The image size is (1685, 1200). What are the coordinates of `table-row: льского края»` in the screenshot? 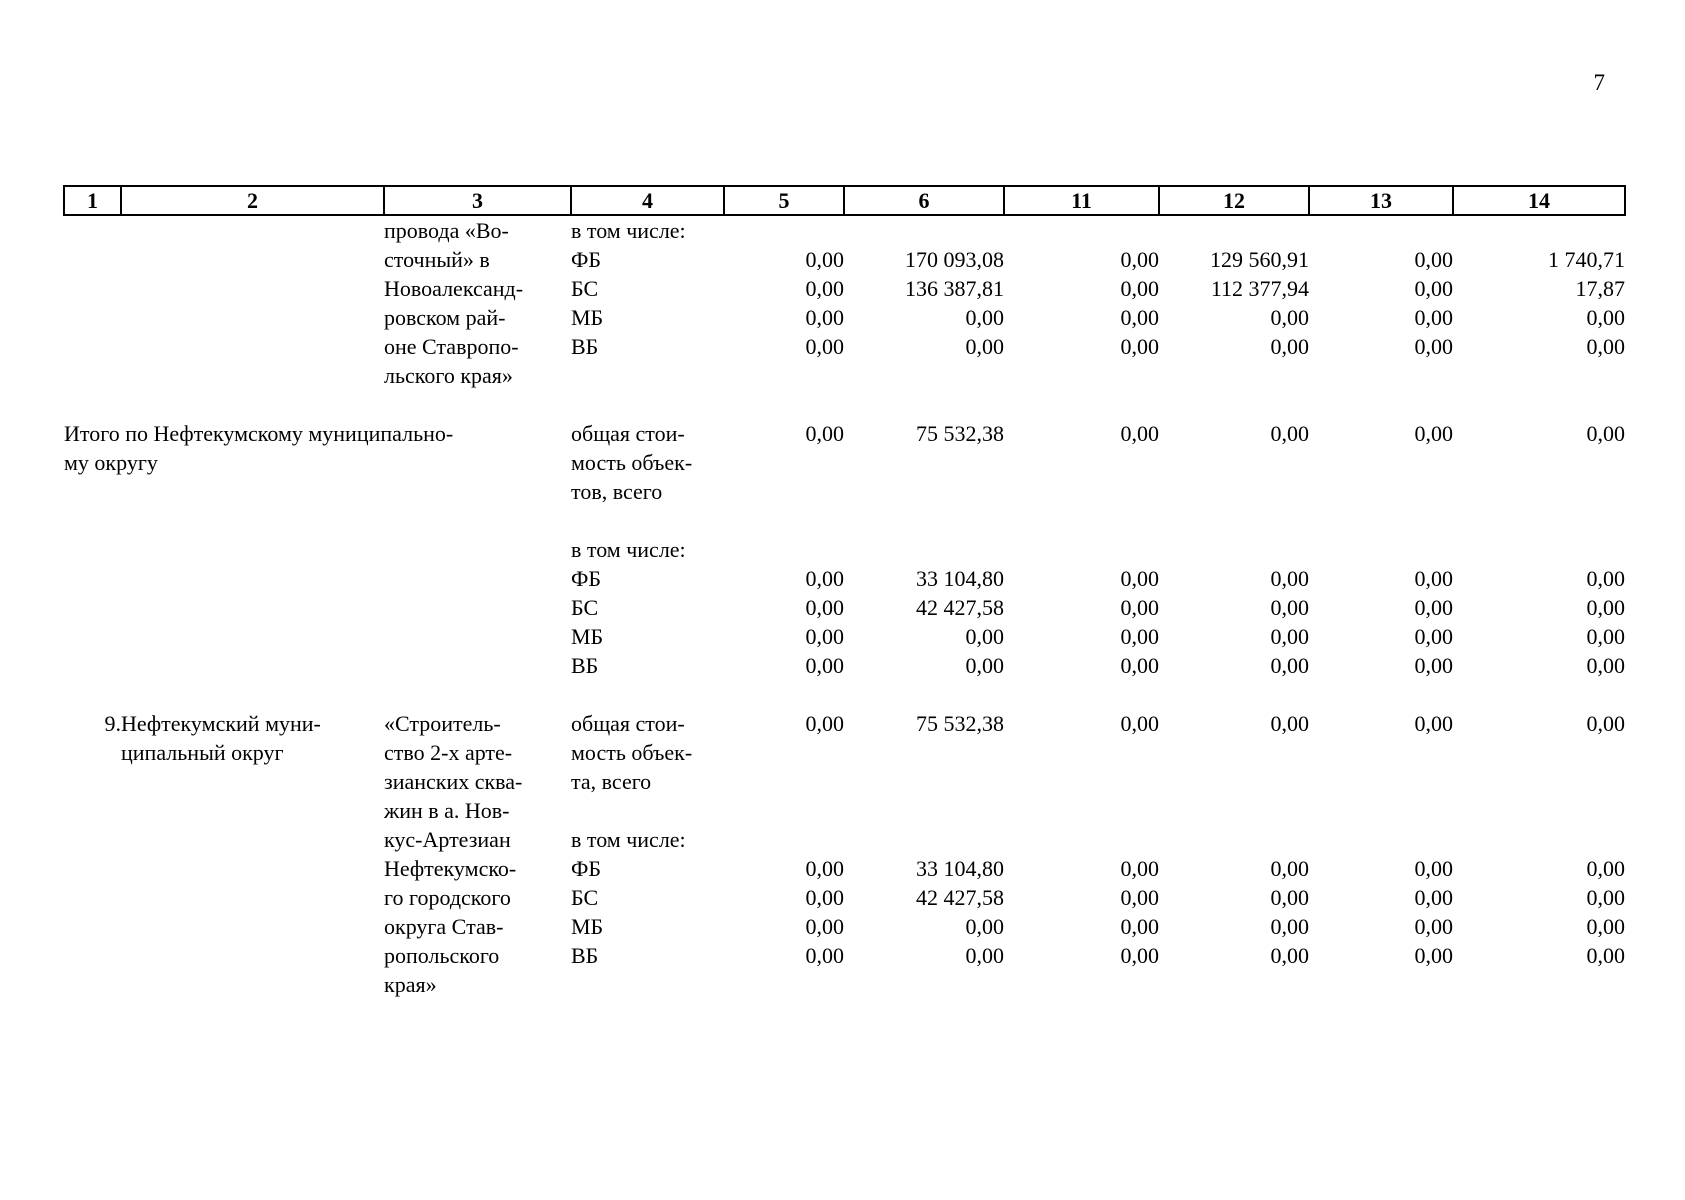 It's located at (844, 375).